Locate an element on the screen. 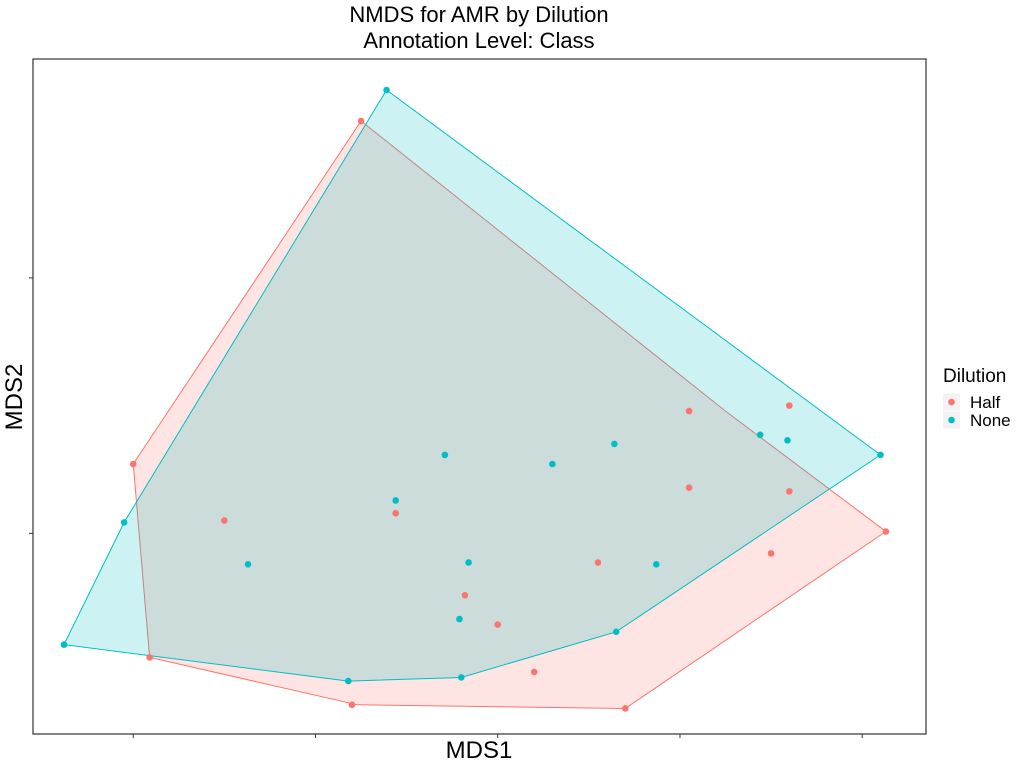 This screenshot has width=1024, height=768. legend-swatch-half is located at coordinates (951, 402).